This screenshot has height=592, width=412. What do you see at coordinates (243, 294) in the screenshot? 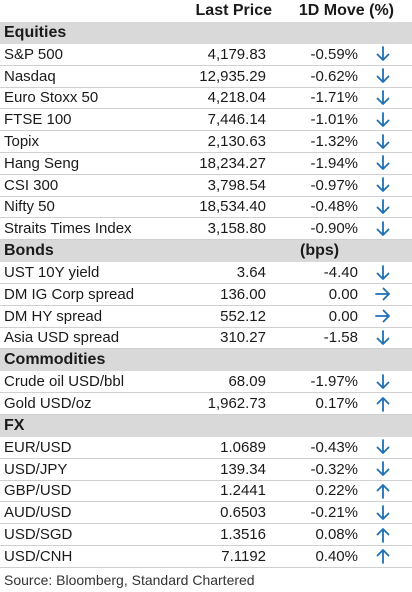
I see `last-price: 136.00` at bounding box center [243, 294].